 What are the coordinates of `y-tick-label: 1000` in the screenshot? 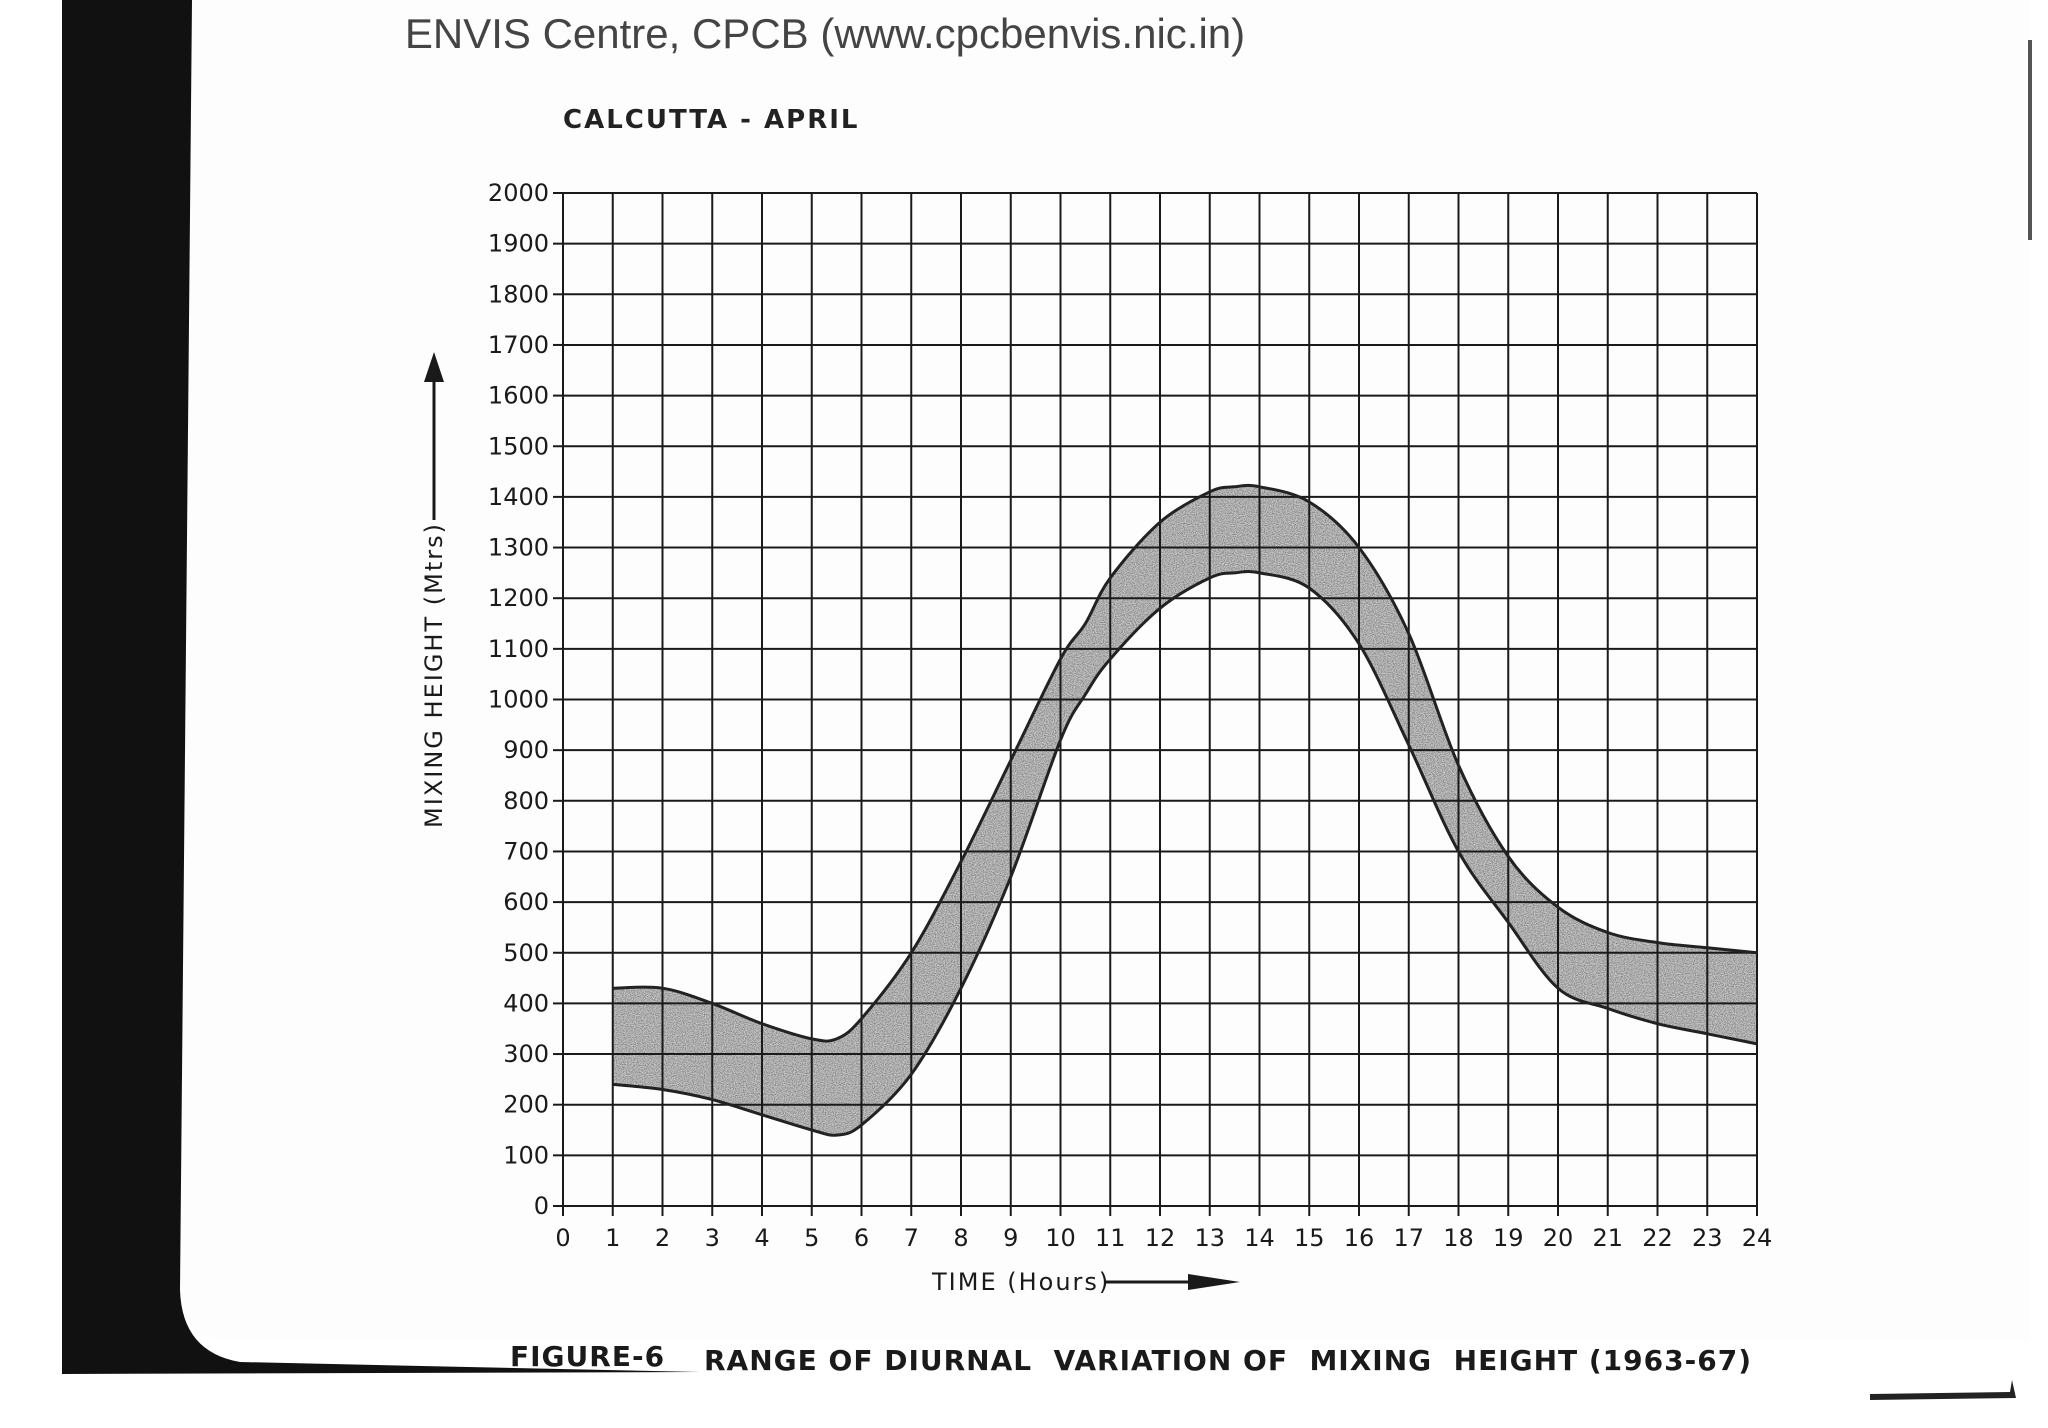 It's located at (518, 700).